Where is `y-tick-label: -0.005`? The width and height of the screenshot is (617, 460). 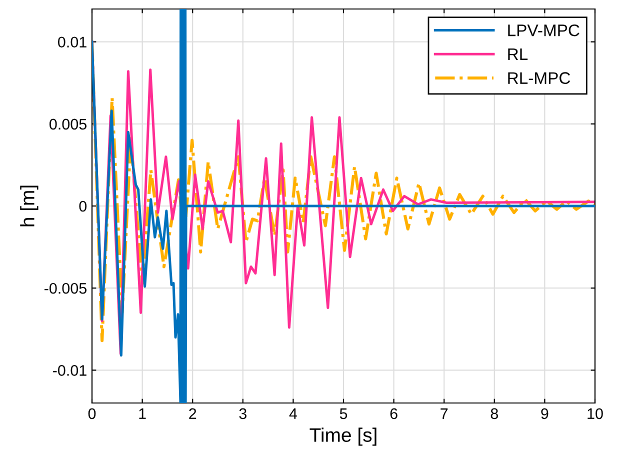
y-tick-label: -0.005 is located at coordinates (65, 288).